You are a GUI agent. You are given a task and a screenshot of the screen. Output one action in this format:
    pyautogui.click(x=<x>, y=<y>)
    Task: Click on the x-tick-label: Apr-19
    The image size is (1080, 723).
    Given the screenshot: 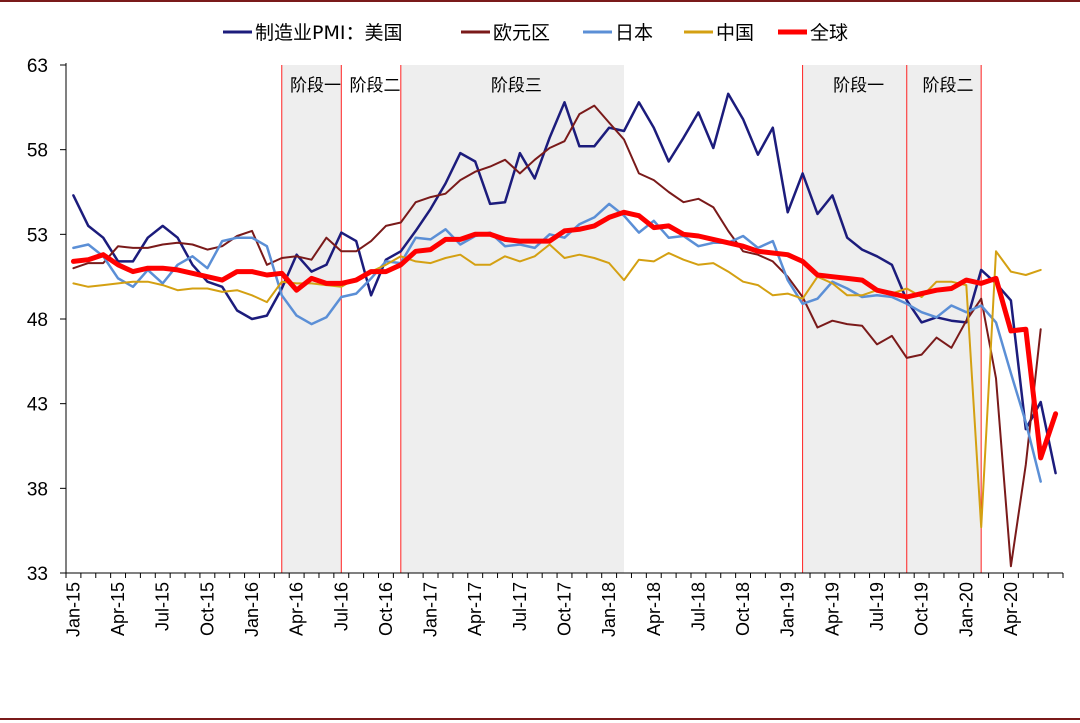 What is the action you would take?
    pyautogui.click(x=832, y=609)
    